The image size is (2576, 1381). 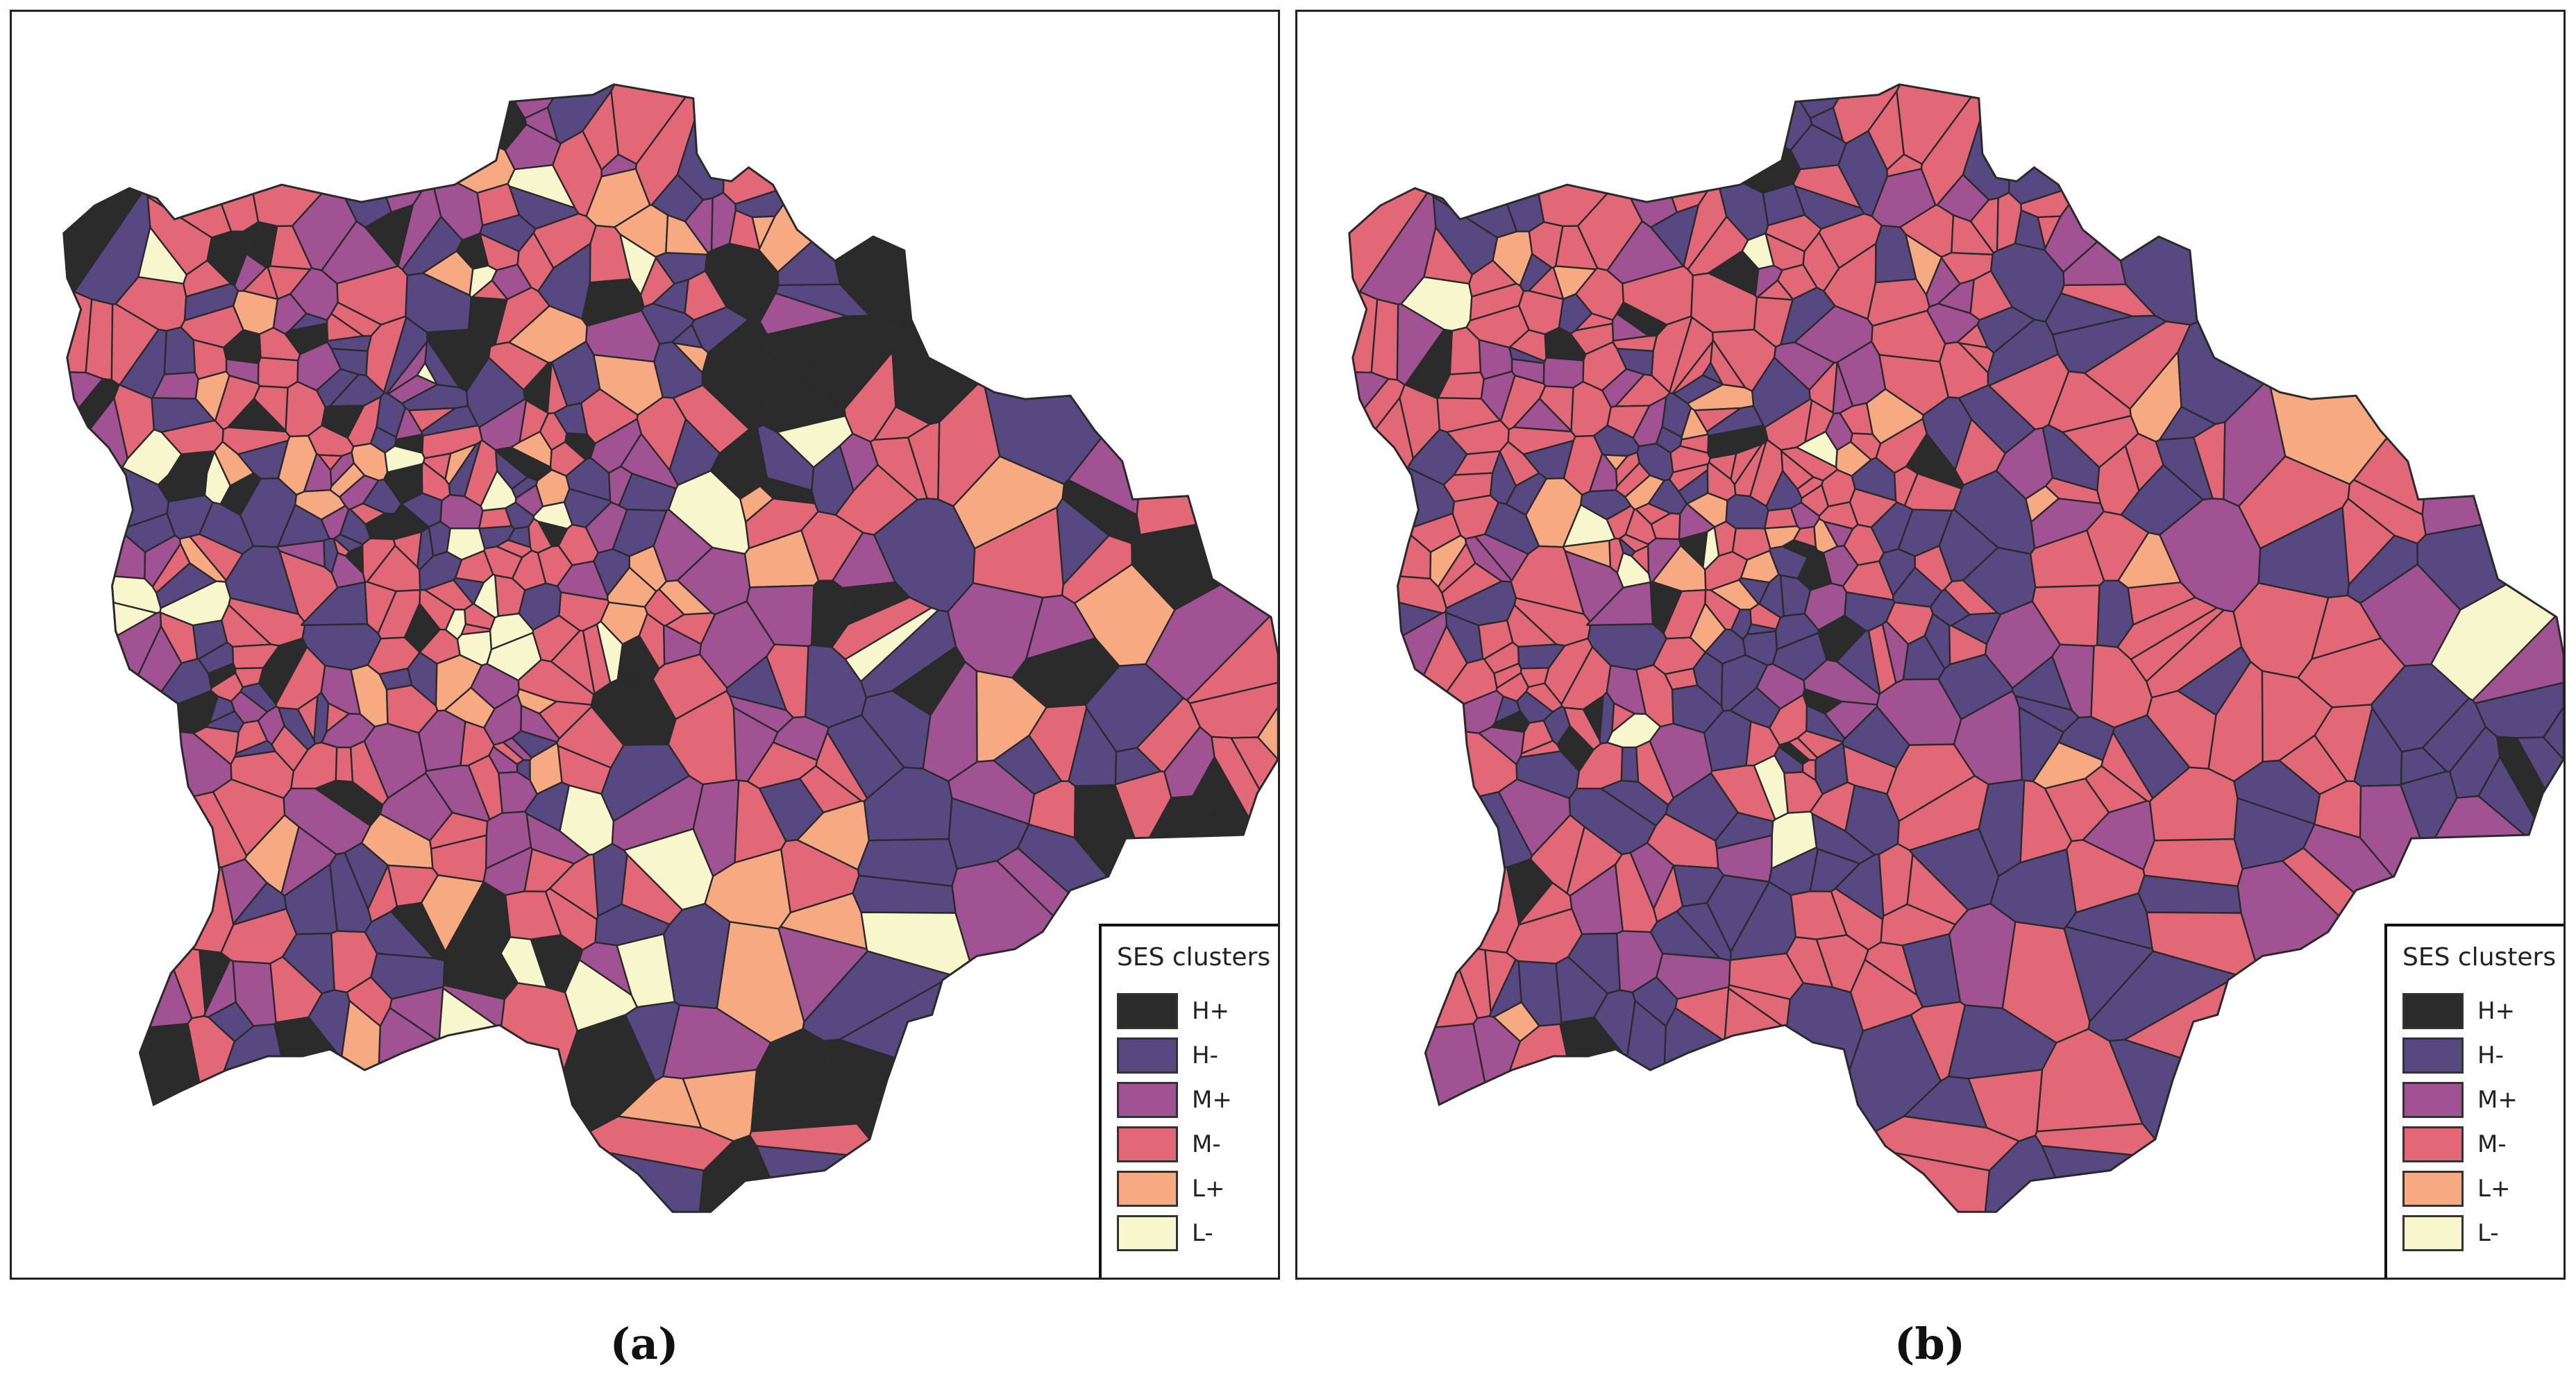 What do you see at coordinates (1194, 957) in the screenshot?
I see `legend-title: SES clusters` at bounding box center [1194, 957].